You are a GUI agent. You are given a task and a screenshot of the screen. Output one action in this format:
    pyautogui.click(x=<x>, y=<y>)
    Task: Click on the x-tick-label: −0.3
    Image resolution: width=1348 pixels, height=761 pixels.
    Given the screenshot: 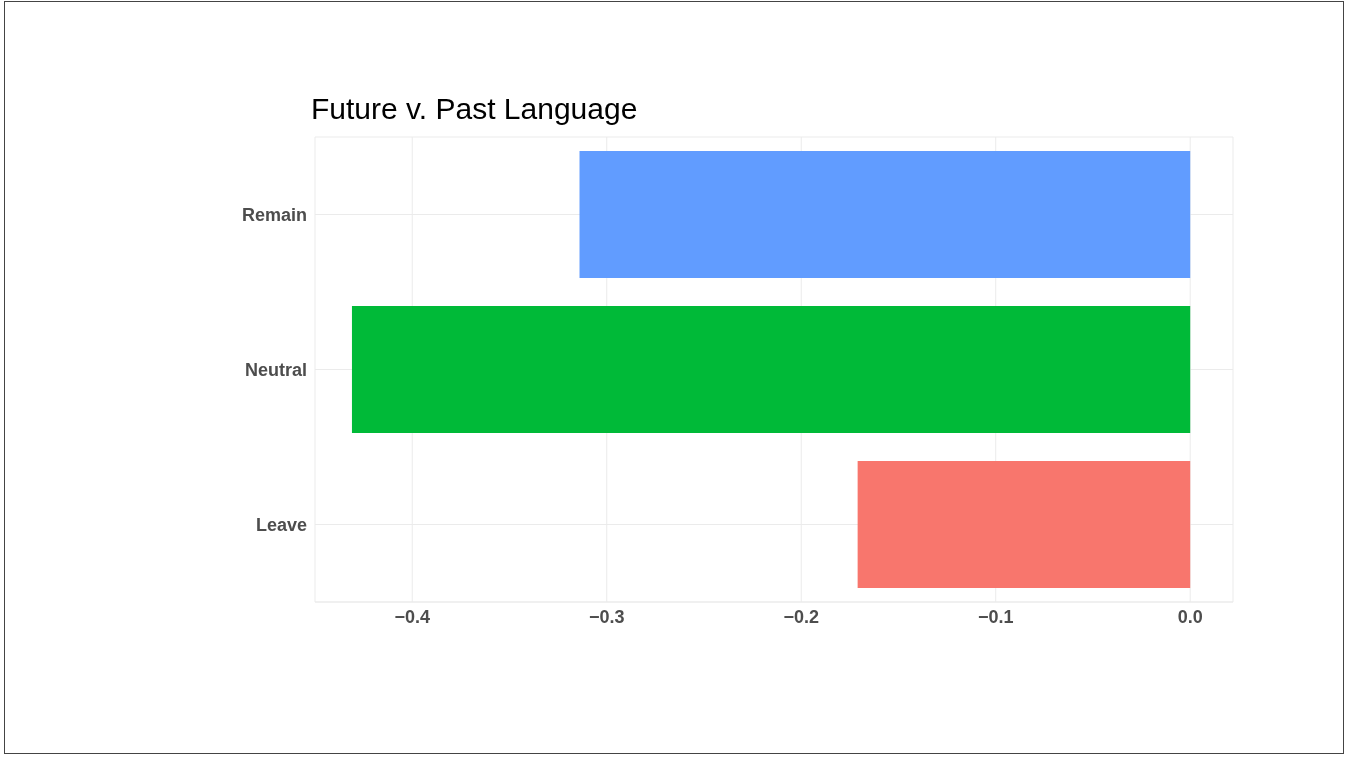 What is the action you would take?
    pyautogui.click(x=606, y=616)
    